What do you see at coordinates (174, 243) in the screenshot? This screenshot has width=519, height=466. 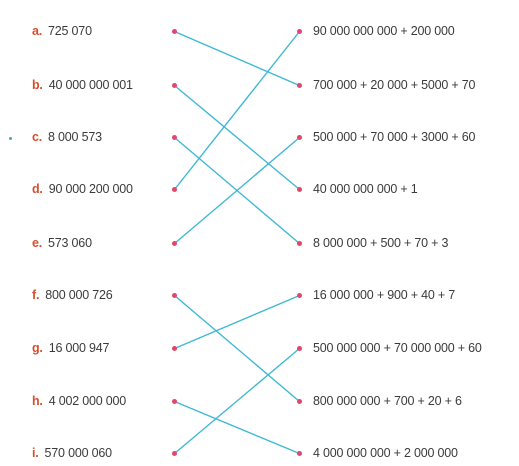 I see `left-dot-e` at bounding box center [174, 243].